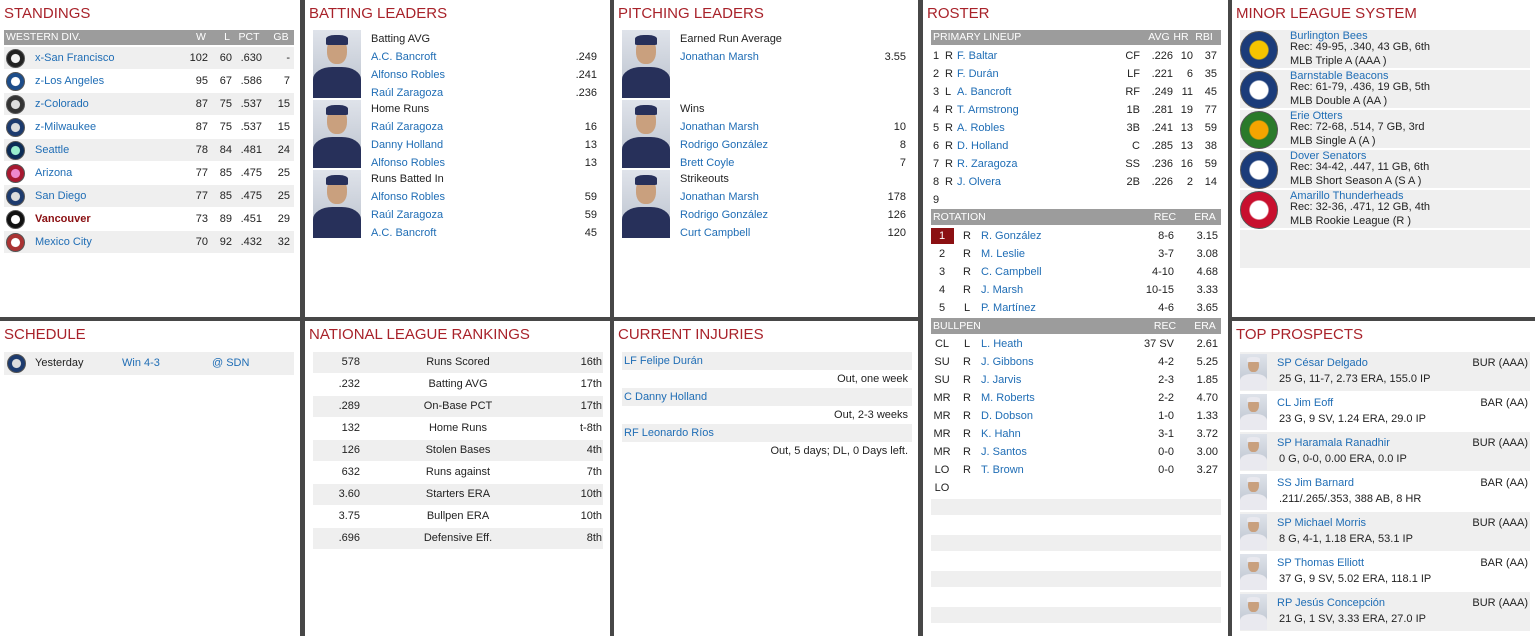  Describe the element at coordinates (1347, 196) in the screenshot. I see `team-name: Amarillo Thunderheads` at that location.